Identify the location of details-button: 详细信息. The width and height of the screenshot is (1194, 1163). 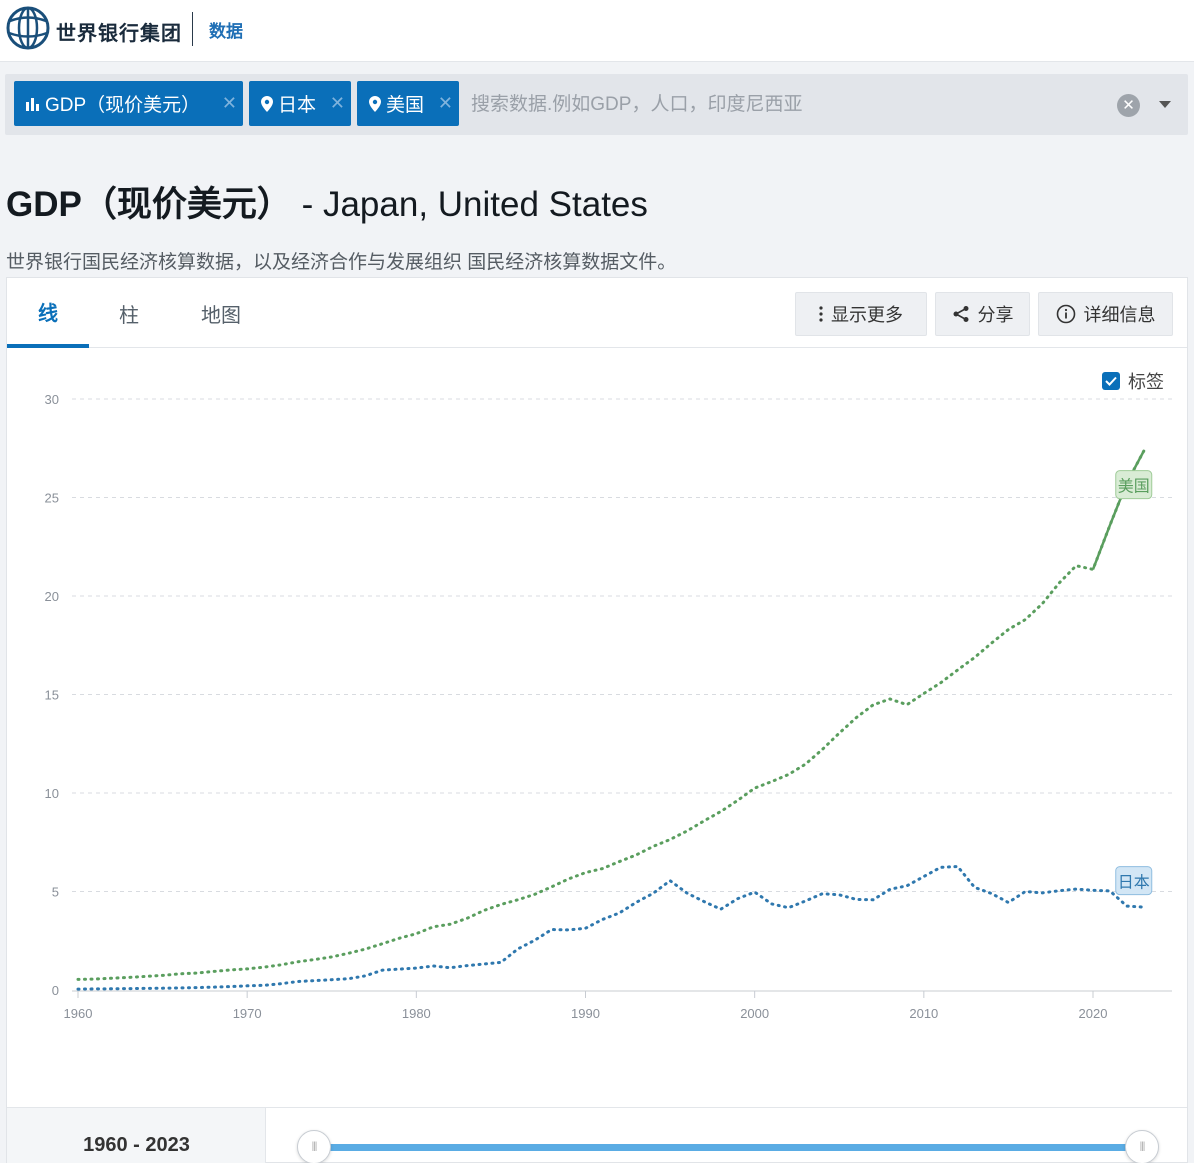
(1105, 314).